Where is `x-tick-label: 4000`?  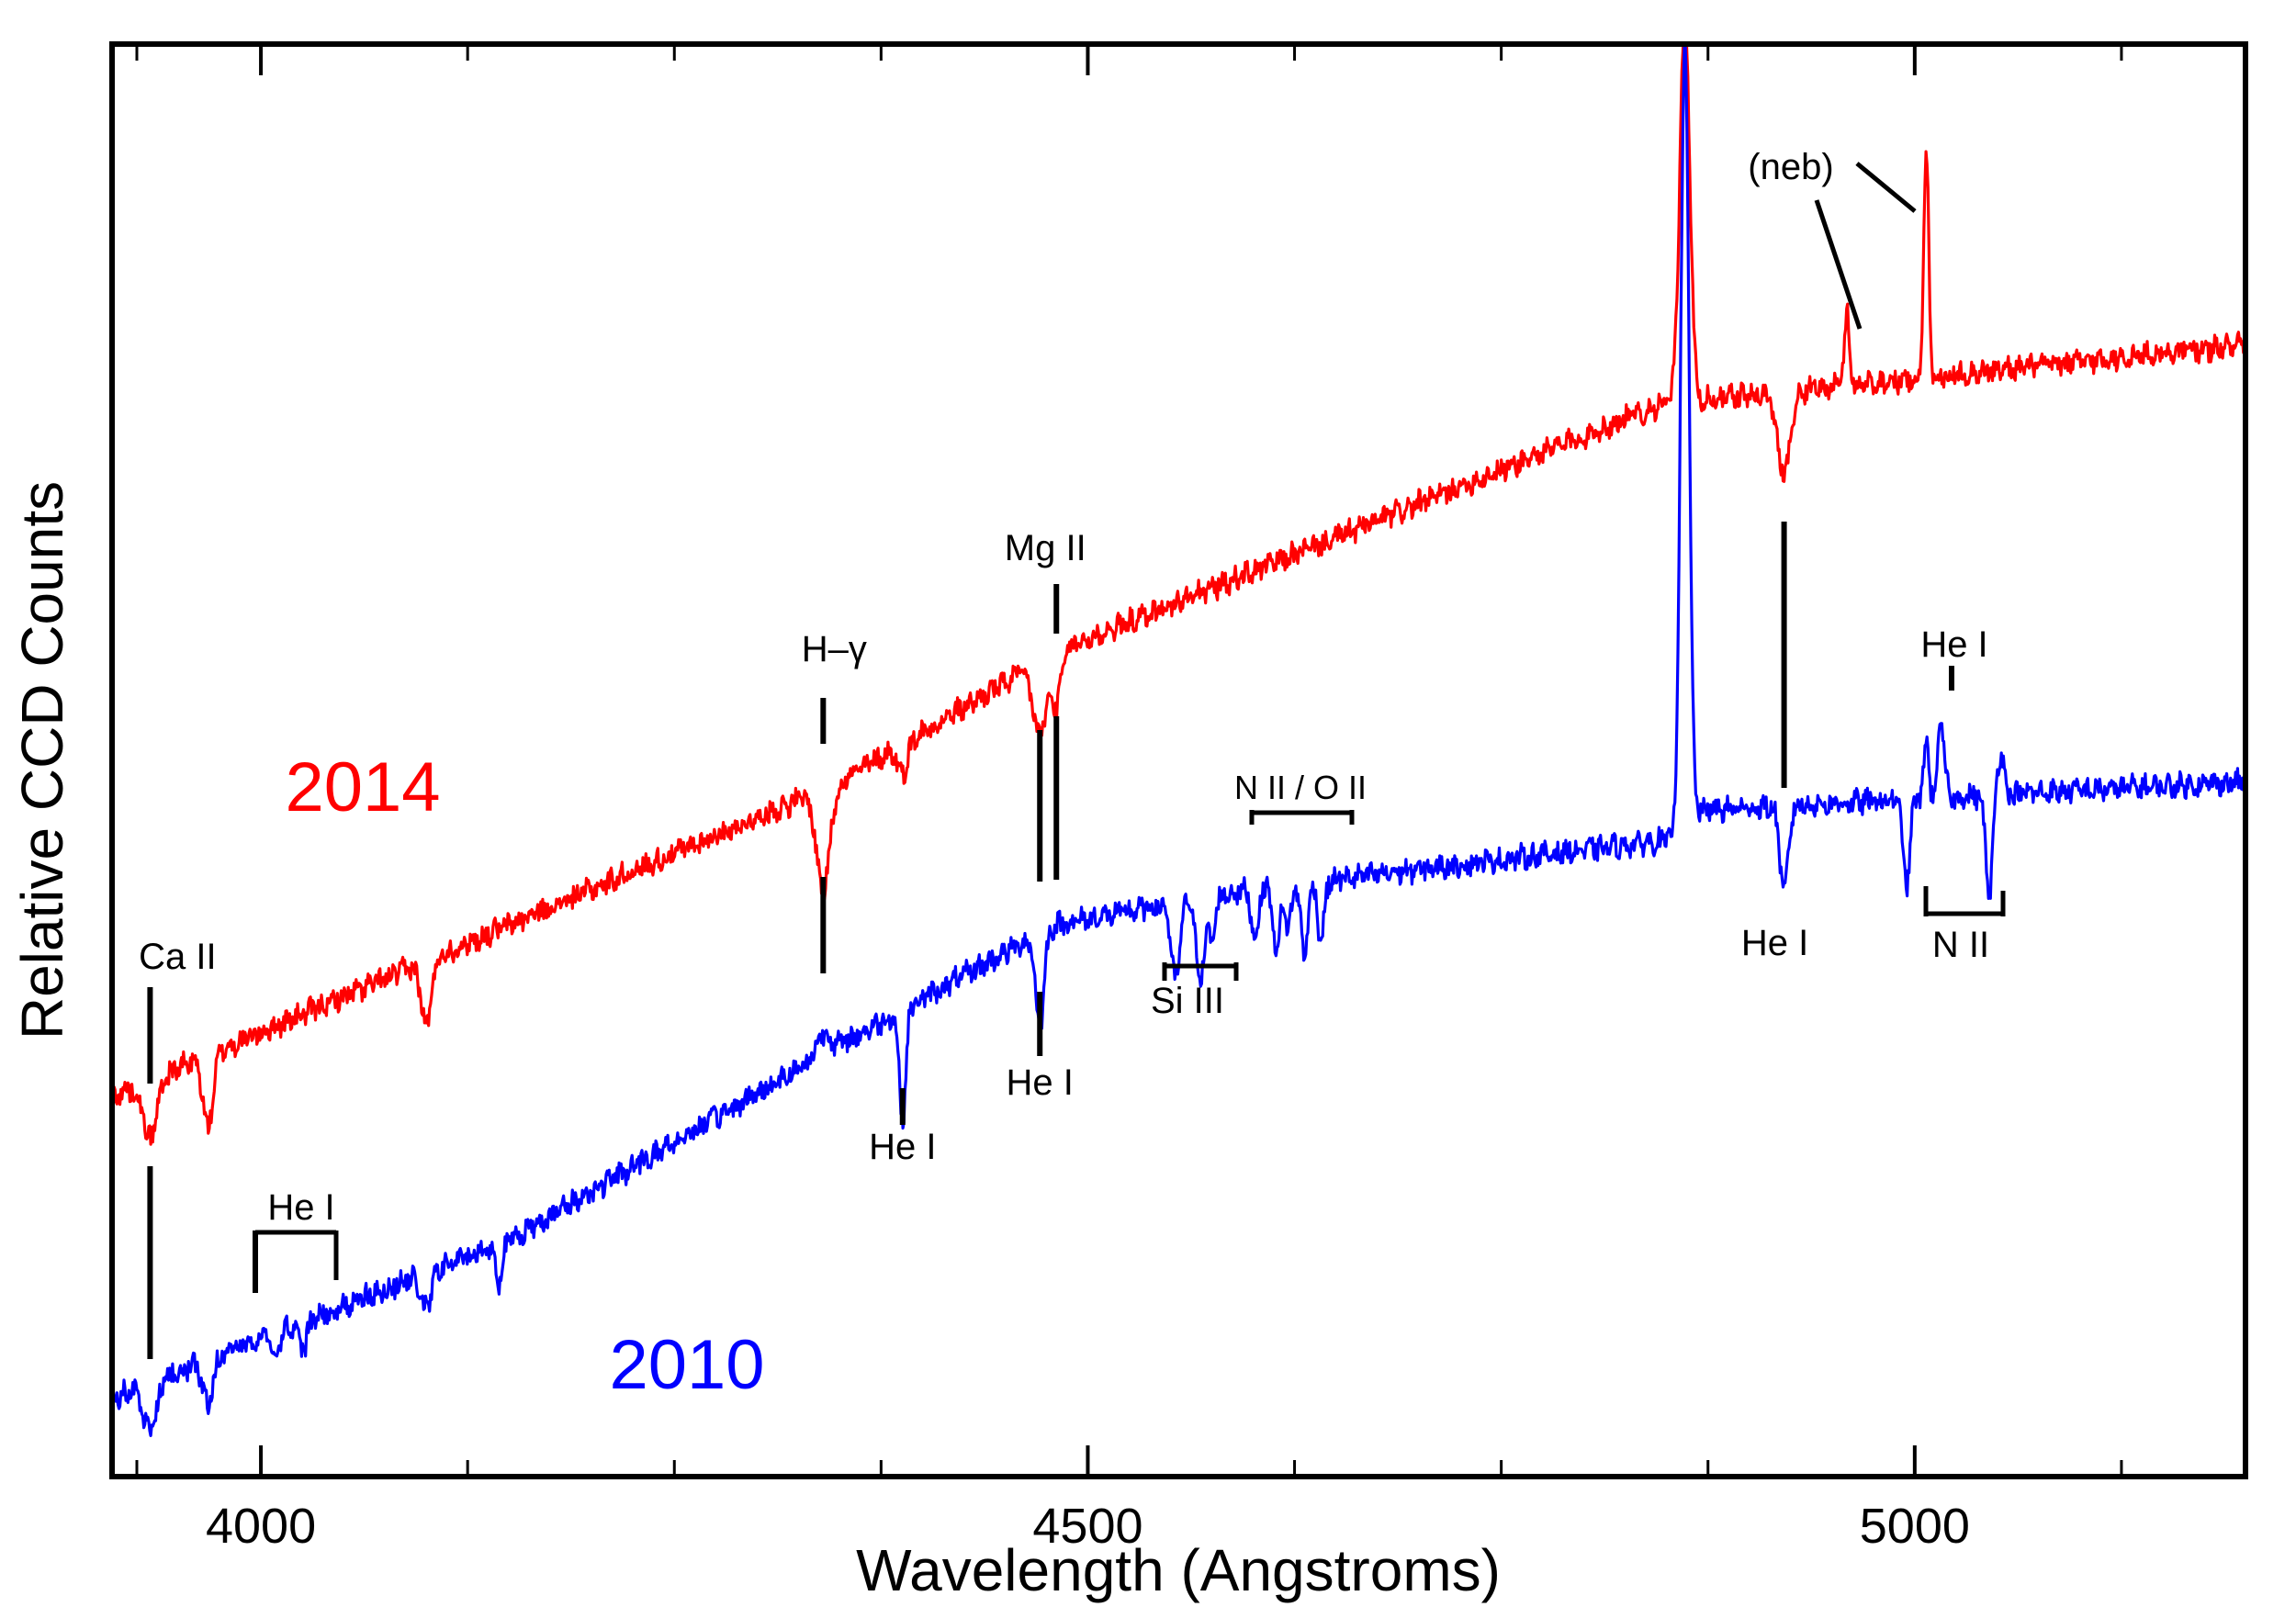
x-tick-label: 4000 is located at coordinates (261, 1526).